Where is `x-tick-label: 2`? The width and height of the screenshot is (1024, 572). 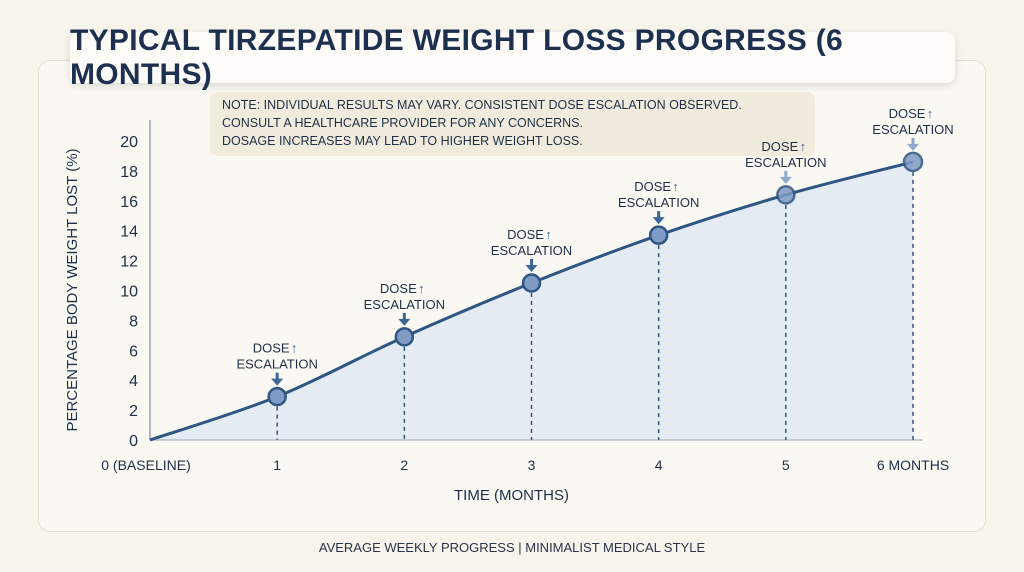
x-tick-label: 2 is located at coordinates (404, 465).